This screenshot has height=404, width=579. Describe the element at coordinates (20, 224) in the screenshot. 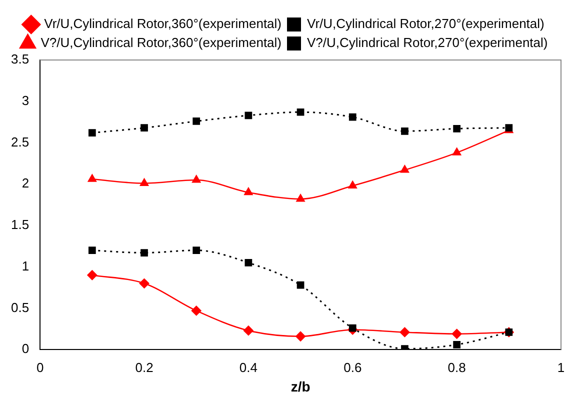

I see `y-tick-label: 1.5` at that location.